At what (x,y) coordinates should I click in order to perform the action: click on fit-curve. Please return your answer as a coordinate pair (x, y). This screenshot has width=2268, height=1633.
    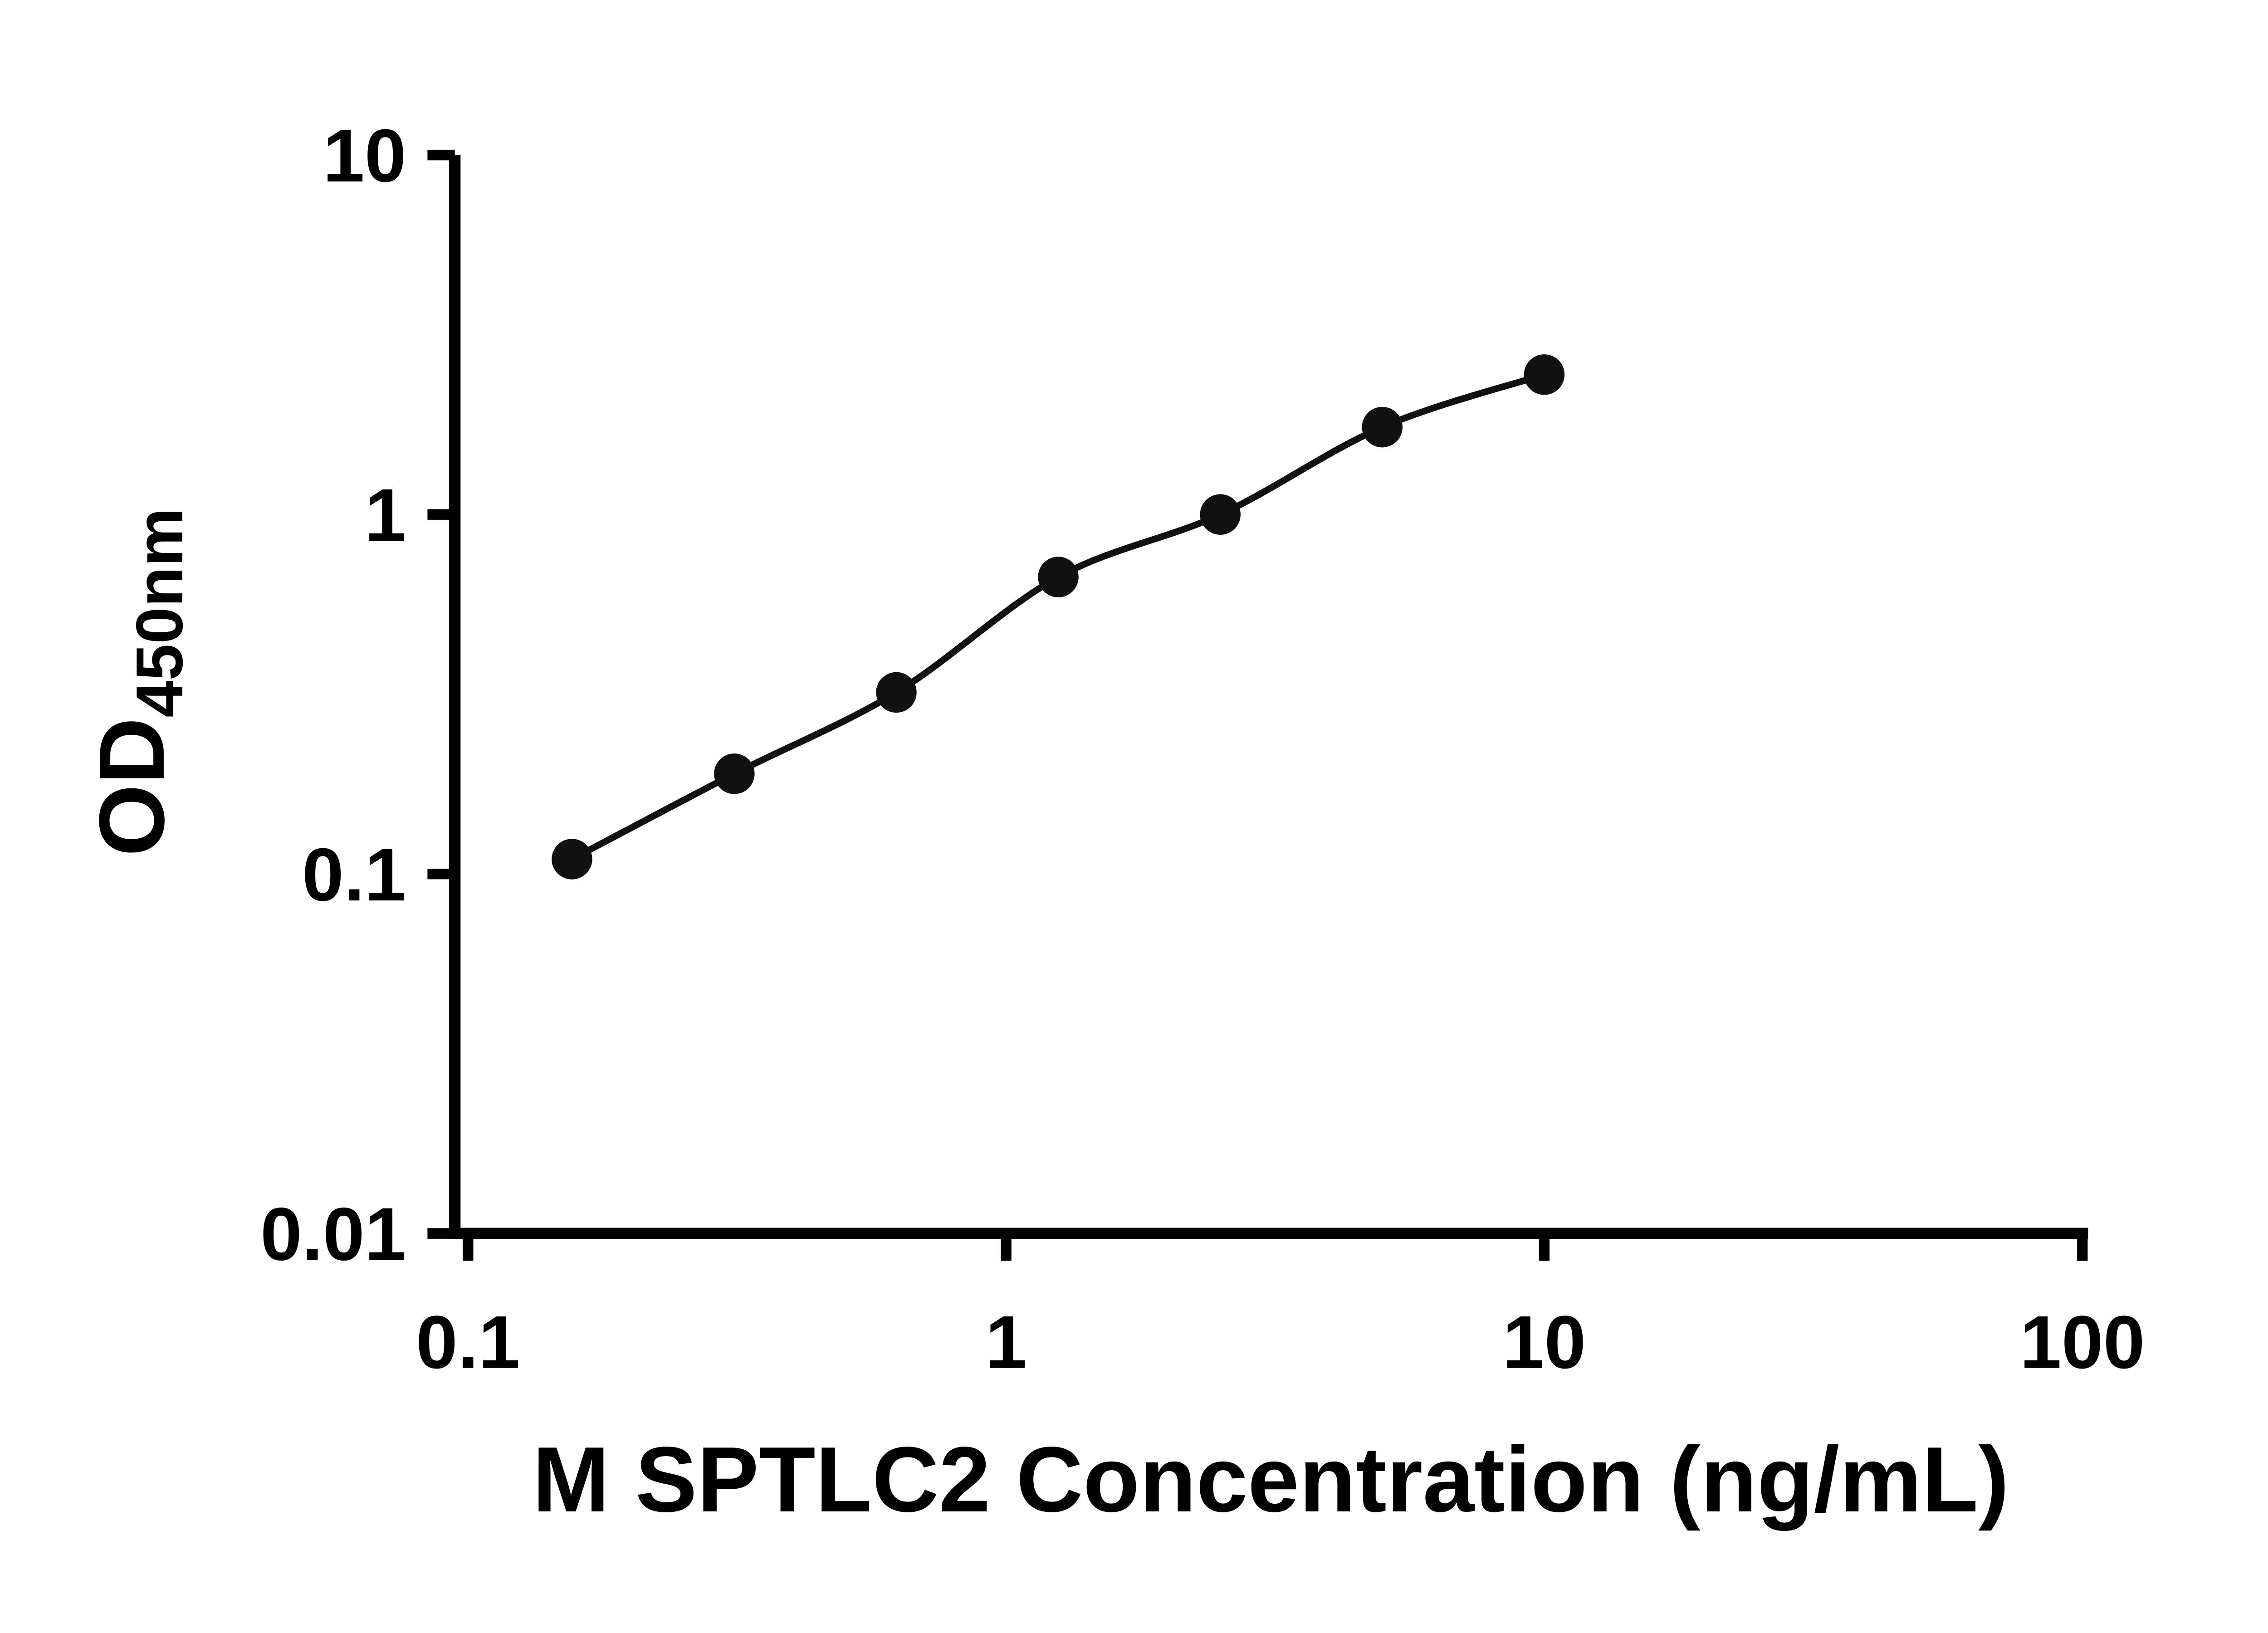
    Looking at the image, I should click on (1058, 616).